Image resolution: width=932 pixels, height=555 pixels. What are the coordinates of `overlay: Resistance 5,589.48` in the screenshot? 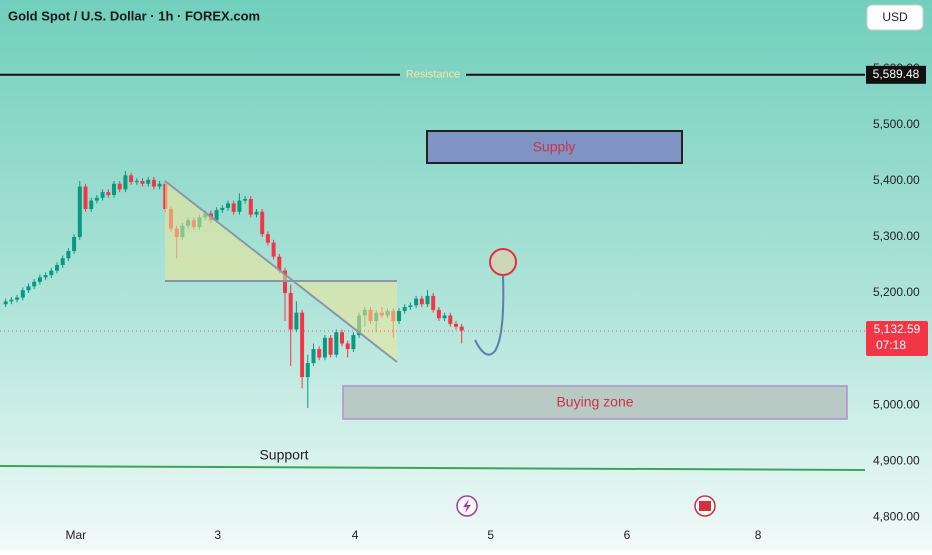 It's located at (463, 74).